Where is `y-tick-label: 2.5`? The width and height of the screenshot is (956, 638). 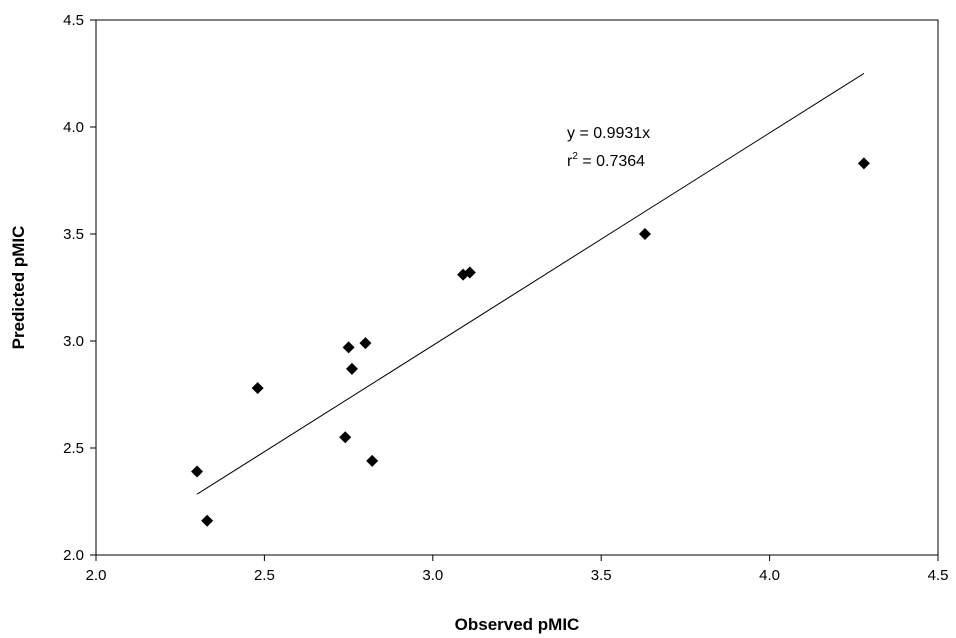 y-tick-label: 2.5 is located at coordinates (73, 448).